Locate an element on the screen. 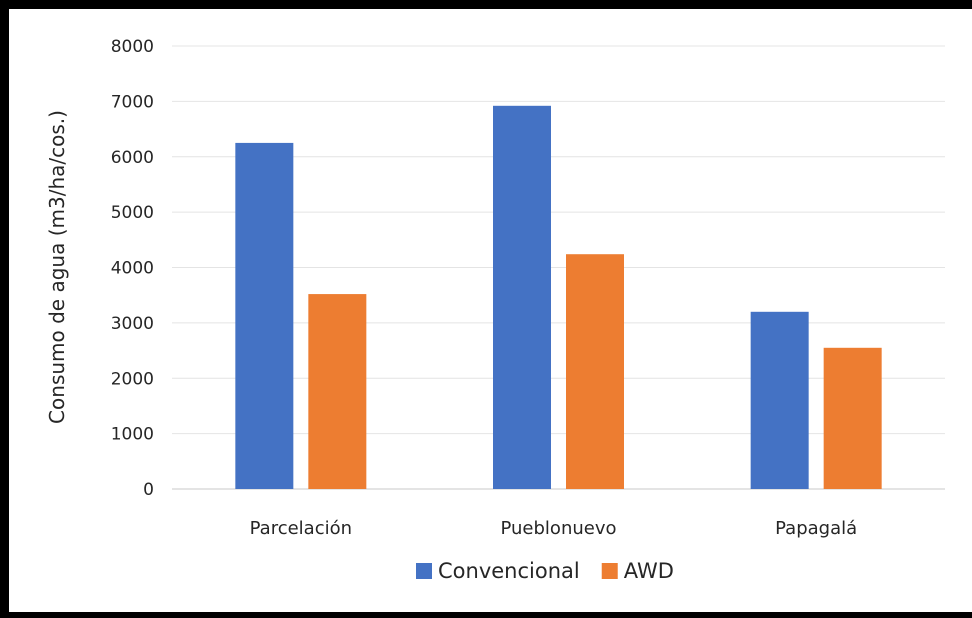  y-tick-label: 3000 is located at coordinates (132, 324).